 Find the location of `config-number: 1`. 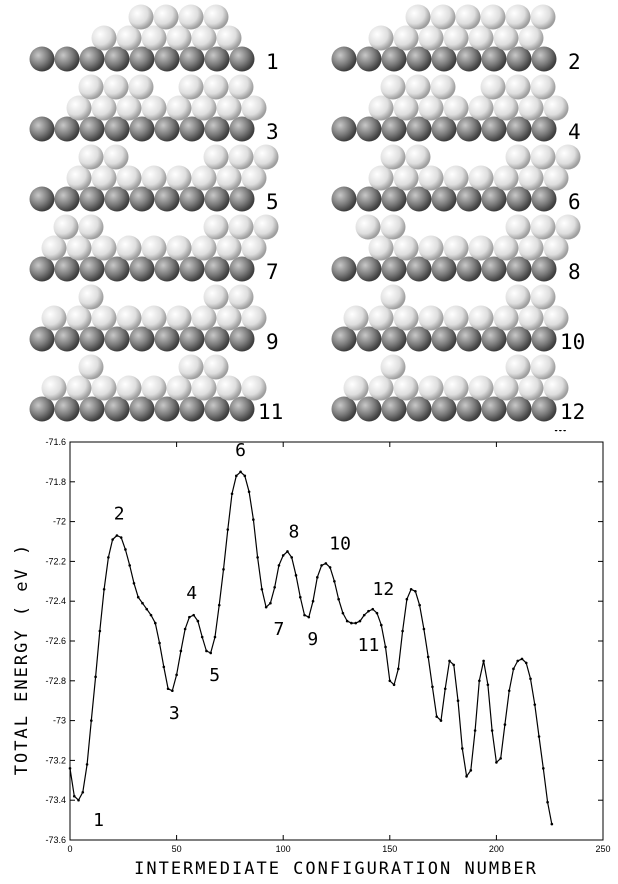

config-number: 1 is located at coordinates (272, 62).